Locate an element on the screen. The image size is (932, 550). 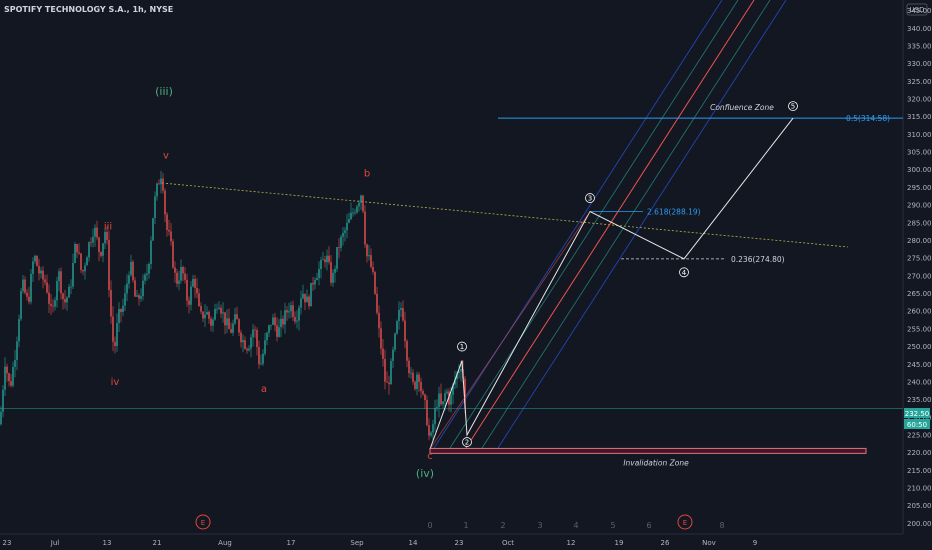
y-tick-label: 265.00 is located at coordinates (919, 294).